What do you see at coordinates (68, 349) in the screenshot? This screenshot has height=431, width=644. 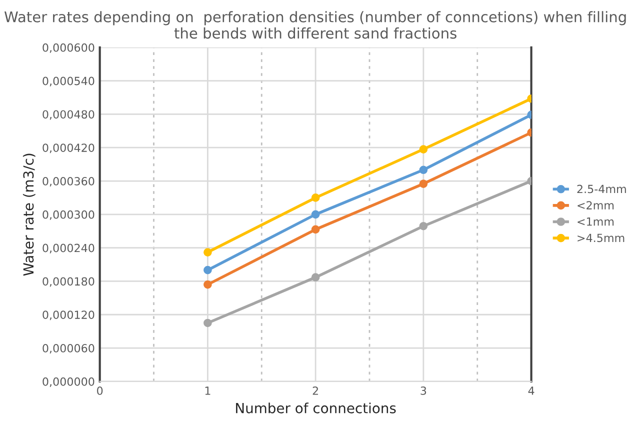 I see `y-tick-label: 0,000060` at bounding box center [68, 349].